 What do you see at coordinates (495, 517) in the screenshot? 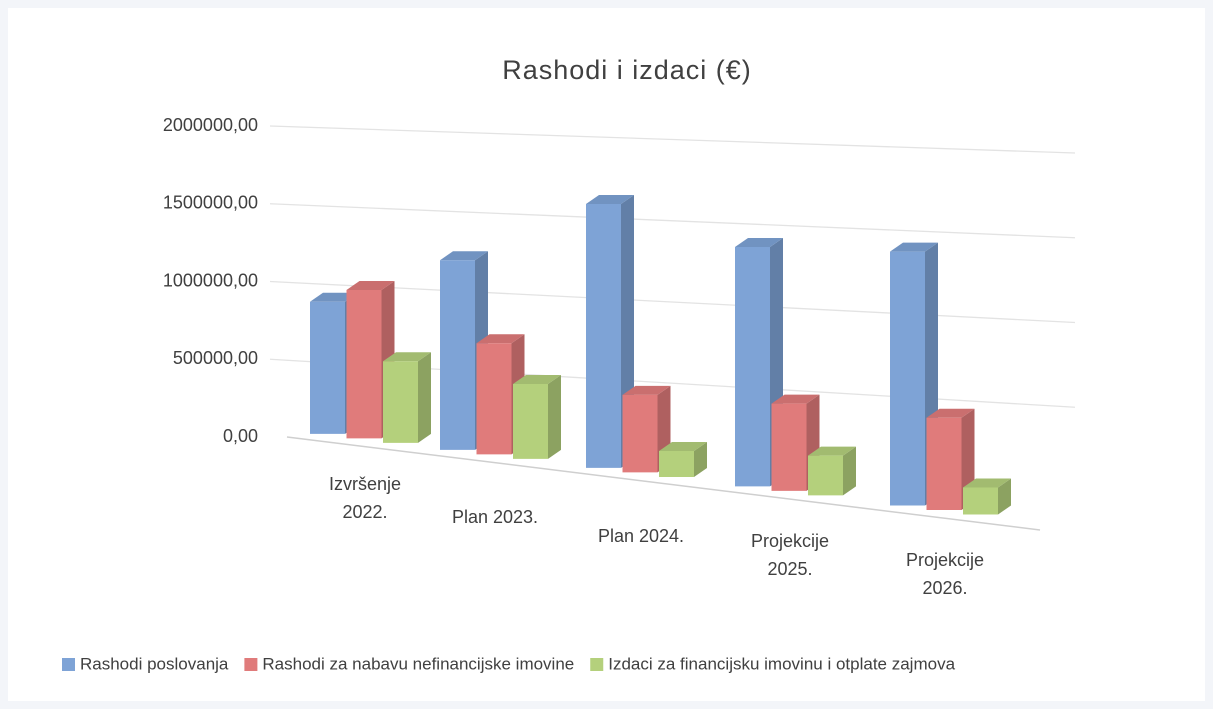
I see `x-tick-label: Plan 2023.` at bounding box center [495, 517].